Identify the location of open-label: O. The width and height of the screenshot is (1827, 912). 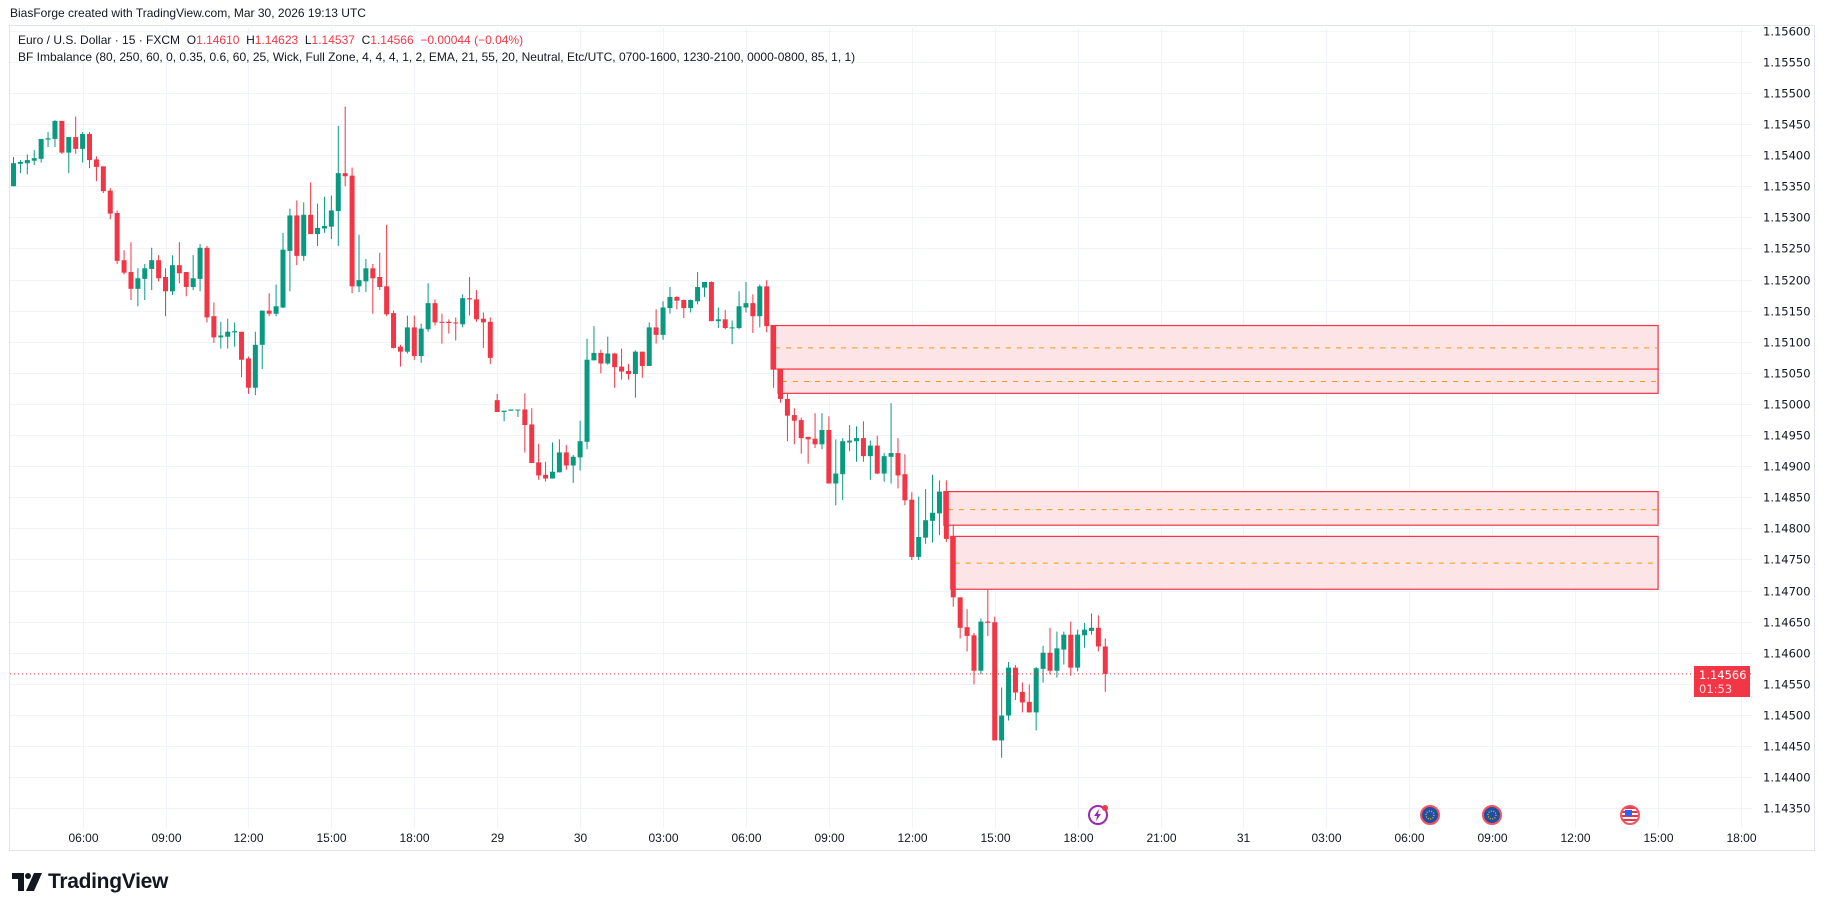
(191, 40).